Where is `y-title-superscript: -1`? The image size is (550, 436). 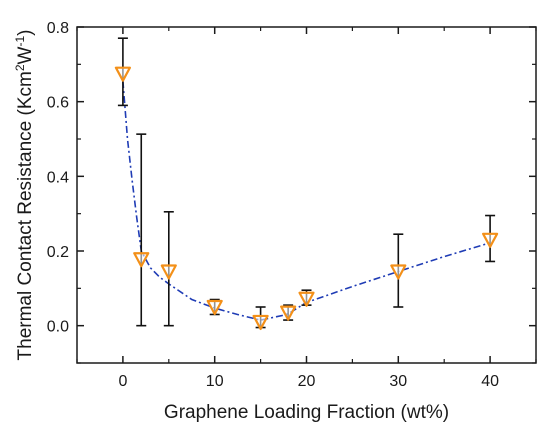 y-title-superscript: -1 is located at coordinates (20, 41).